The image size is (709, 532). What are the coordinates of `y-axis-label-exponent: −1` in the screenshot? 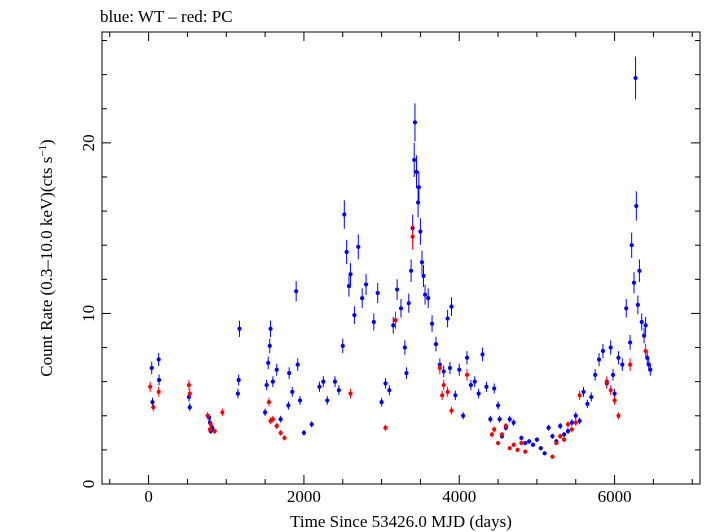 It's located at (43, 151).